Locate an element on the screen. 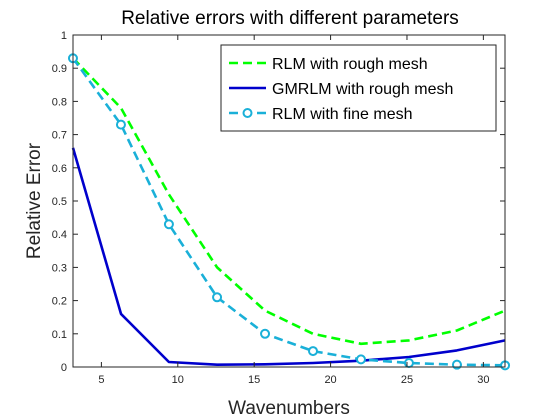  legend-label-2: RLM with fine mesh is located at coordinates (342, 114).